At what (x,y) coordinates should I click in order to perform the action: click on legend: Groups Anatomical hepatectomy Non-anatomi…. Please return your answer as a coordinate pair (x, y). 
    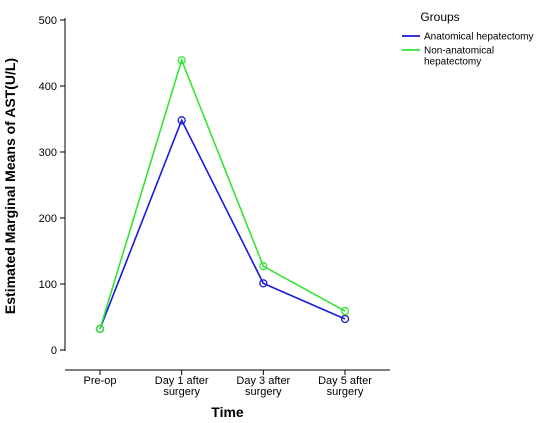
    Looking at the image, I should click on (468, 39).